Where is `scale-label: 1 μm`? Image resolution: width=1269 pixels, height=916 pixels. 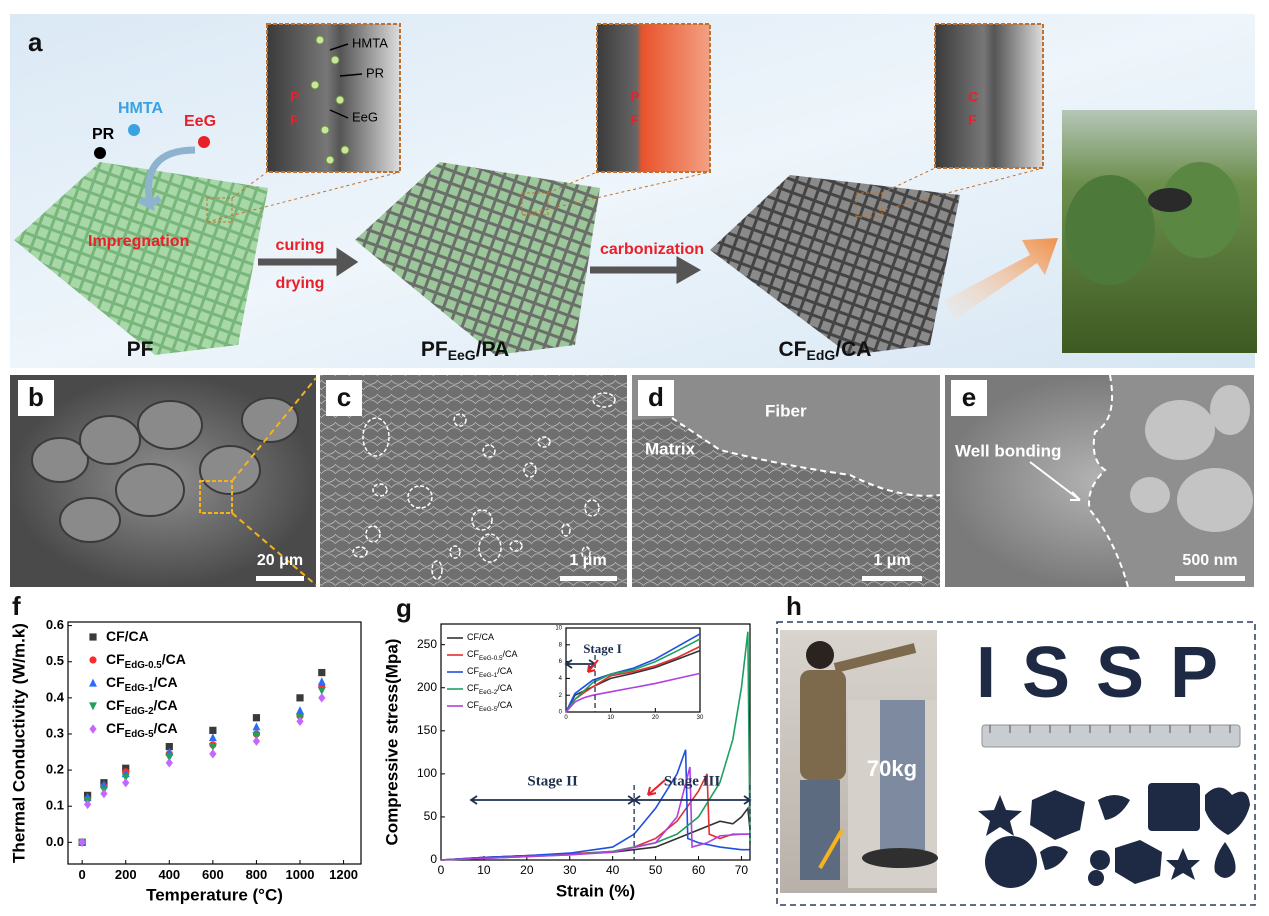 scale-label: 1 μm is located at coordinates (587, 560).